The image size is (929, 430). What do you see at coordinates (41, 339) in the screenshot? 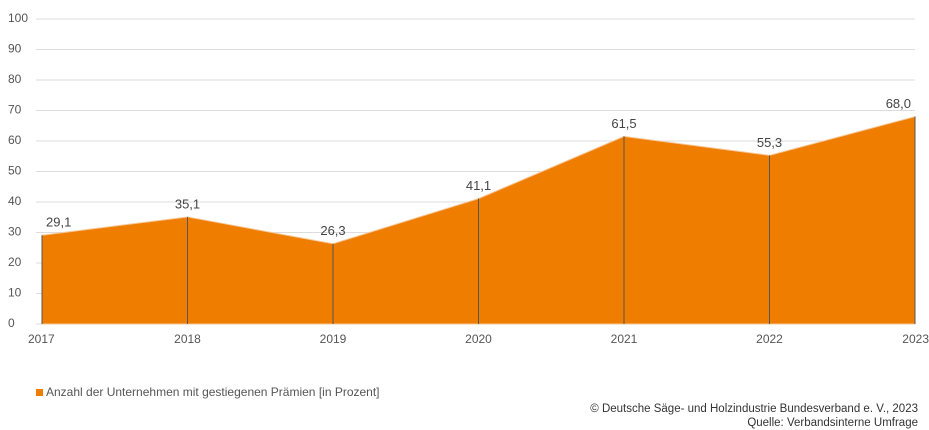
I see `x-tick-label: 2017` at bounding box center [41, 339].